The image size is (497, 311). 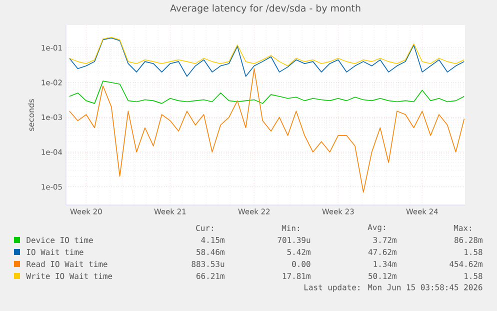 I want to click on chart-title: Average latency for /dev/sda - by month, so click(x=265, y=9).